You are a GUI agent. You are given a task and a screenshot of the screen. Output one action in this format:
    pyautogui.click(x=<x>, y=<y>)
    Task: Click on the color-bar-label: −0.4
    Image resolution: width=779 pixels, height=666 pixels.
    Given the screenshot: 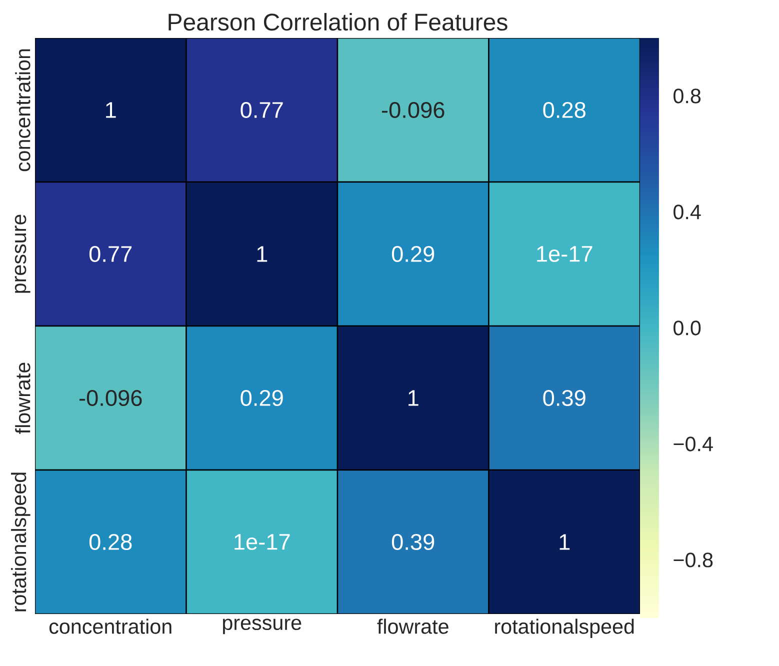 What is the action you would take?
    pyautogui.click(x=693, y=444)
    